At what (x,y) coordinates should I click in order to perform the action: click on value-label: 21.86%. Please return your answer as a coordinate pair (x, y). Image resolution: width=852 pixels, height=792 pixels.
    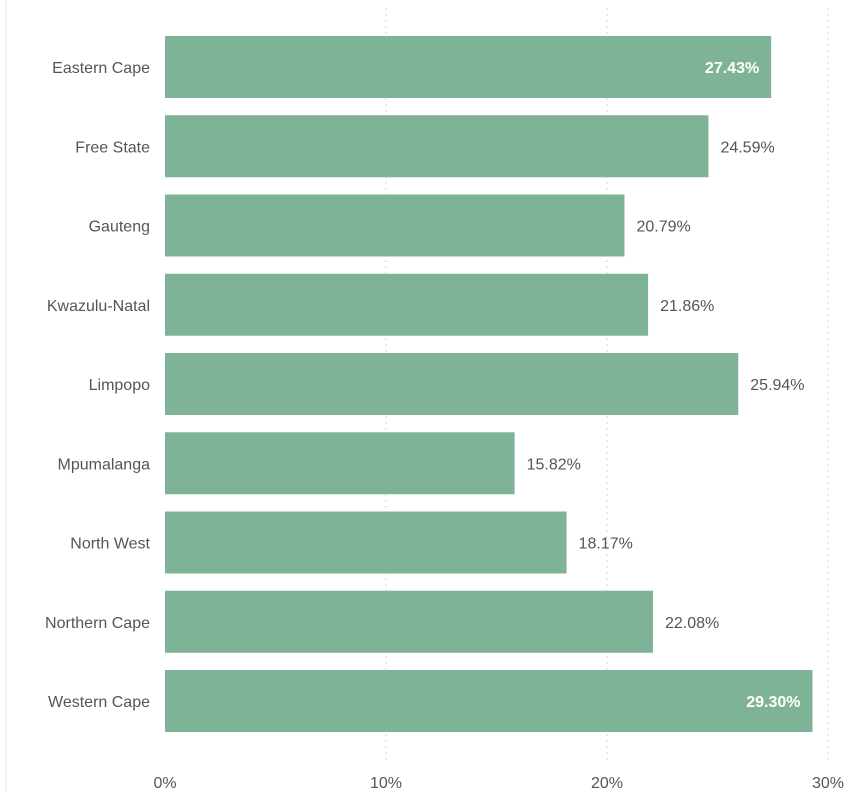
    Looking at the image, I should click on (687, 306).